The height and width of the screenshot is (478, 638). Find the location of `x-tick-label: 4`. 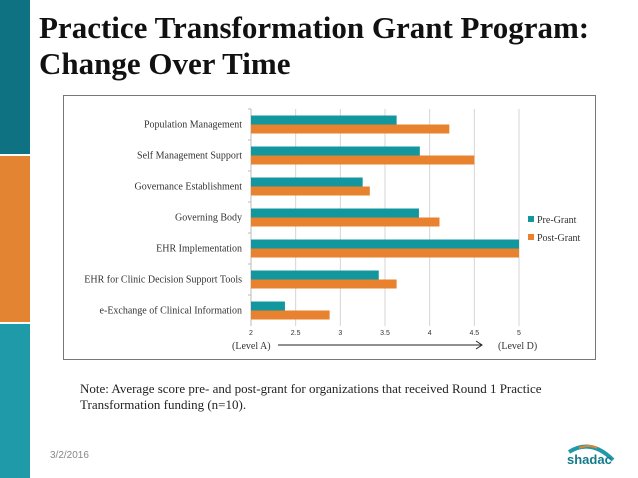

x-tick-label: 4 is located at coordinates (430, 333).